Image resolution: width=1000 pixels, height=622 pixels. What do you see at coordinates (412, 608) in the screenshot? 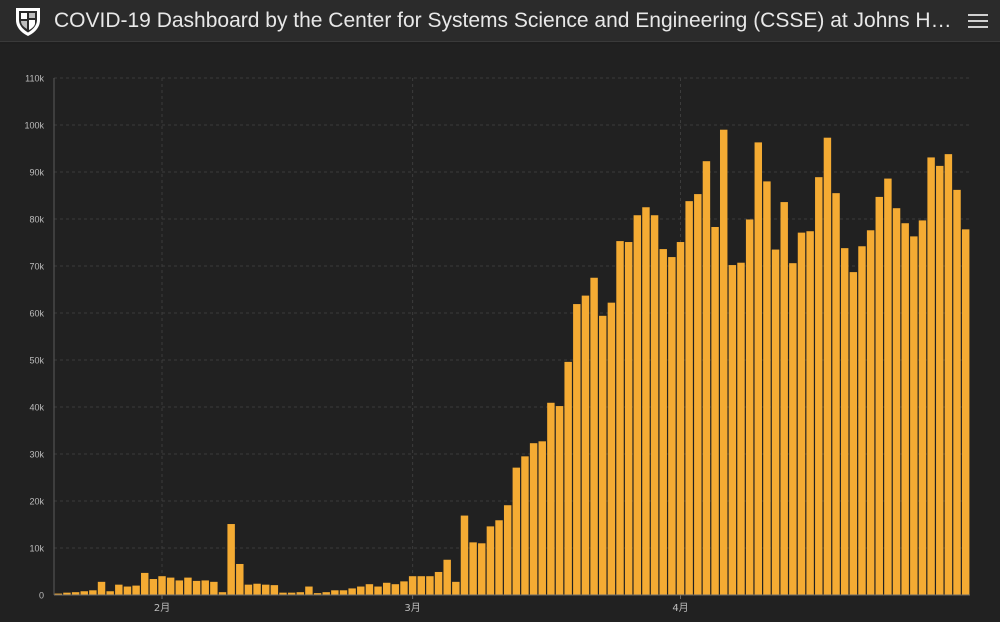
I see `x-tick-label: 3月` at bounding box center [412, 608].